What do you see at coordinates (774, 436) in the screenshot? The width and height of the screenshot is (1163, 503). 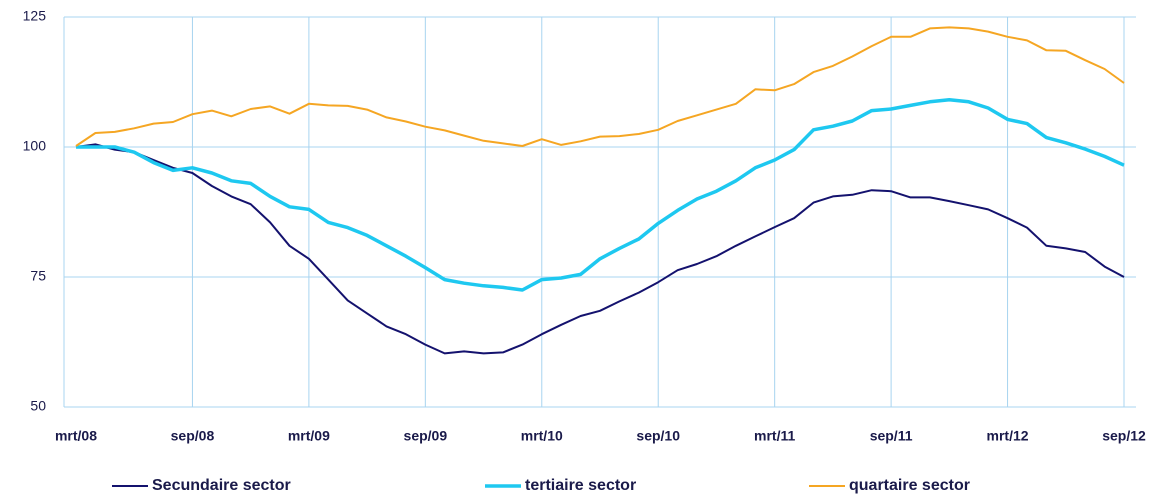 I see `x-tick-label: mrt/11` at bounding box center [774, 436].